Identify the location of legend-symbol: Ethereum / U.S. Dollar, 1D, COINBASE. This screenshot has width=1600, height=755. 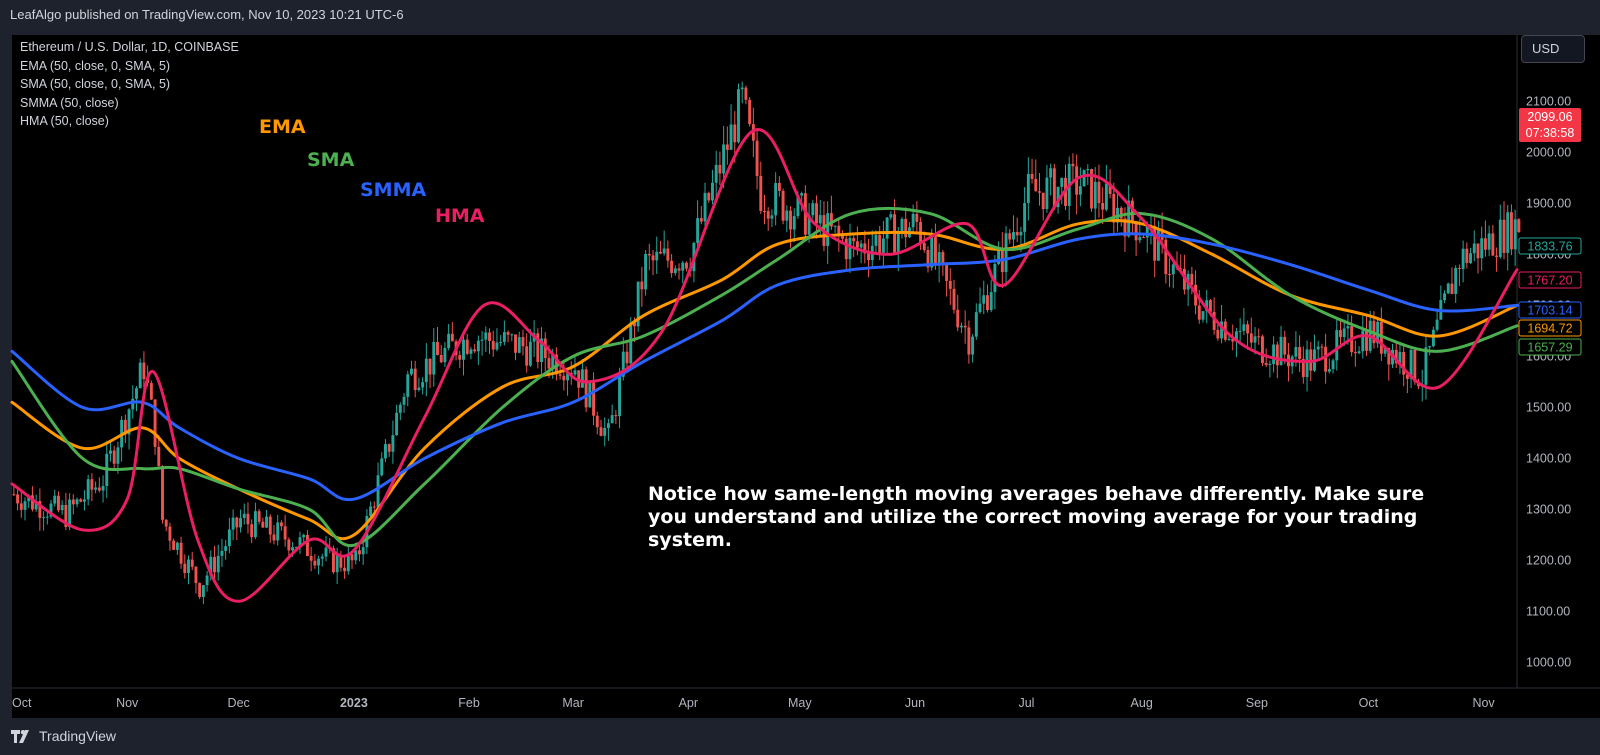
(129, 47).